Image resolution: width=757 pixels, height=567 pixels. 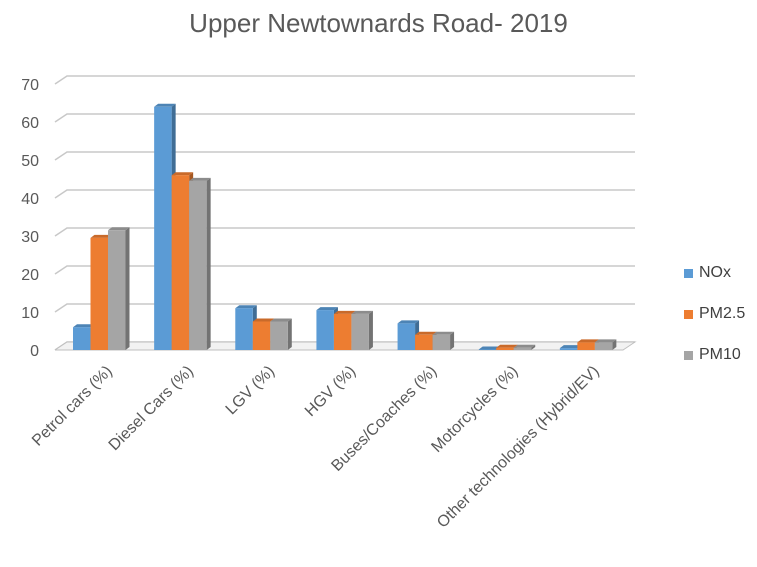 What do you see at coordinates (151, 408) in the screenshot?
I see `x-tick-label: Diesel Cars (%)` at bounding box center [151, 408].